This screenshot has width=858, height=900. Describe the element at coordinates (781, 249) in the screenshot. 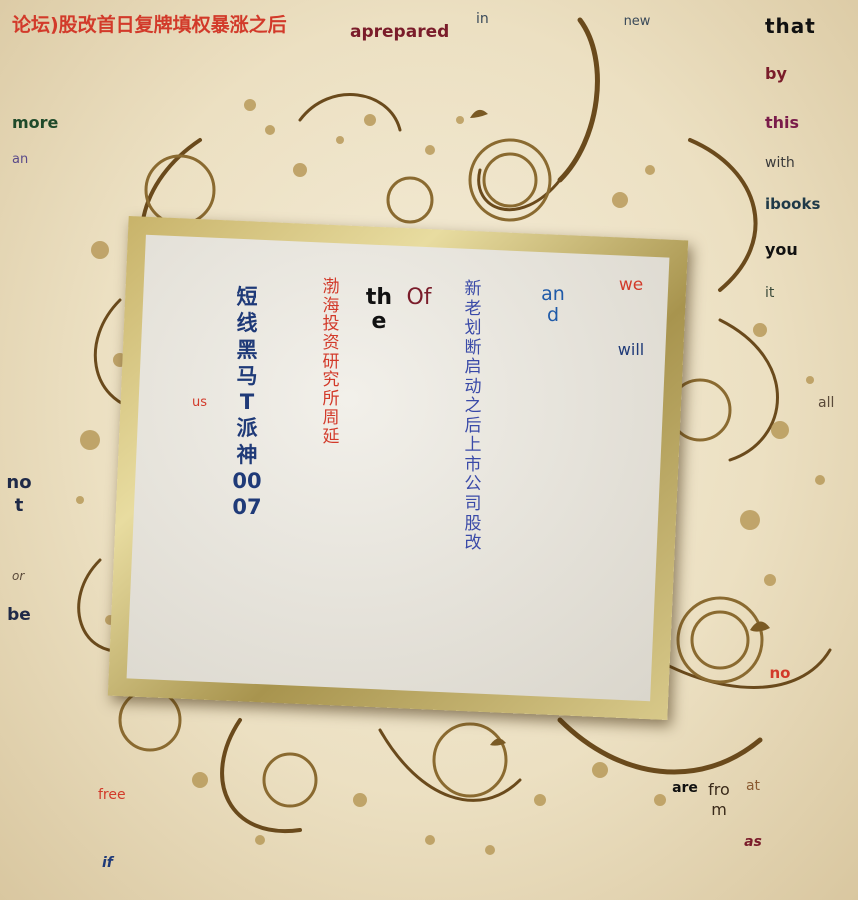

I see `word-you: you` at that location.